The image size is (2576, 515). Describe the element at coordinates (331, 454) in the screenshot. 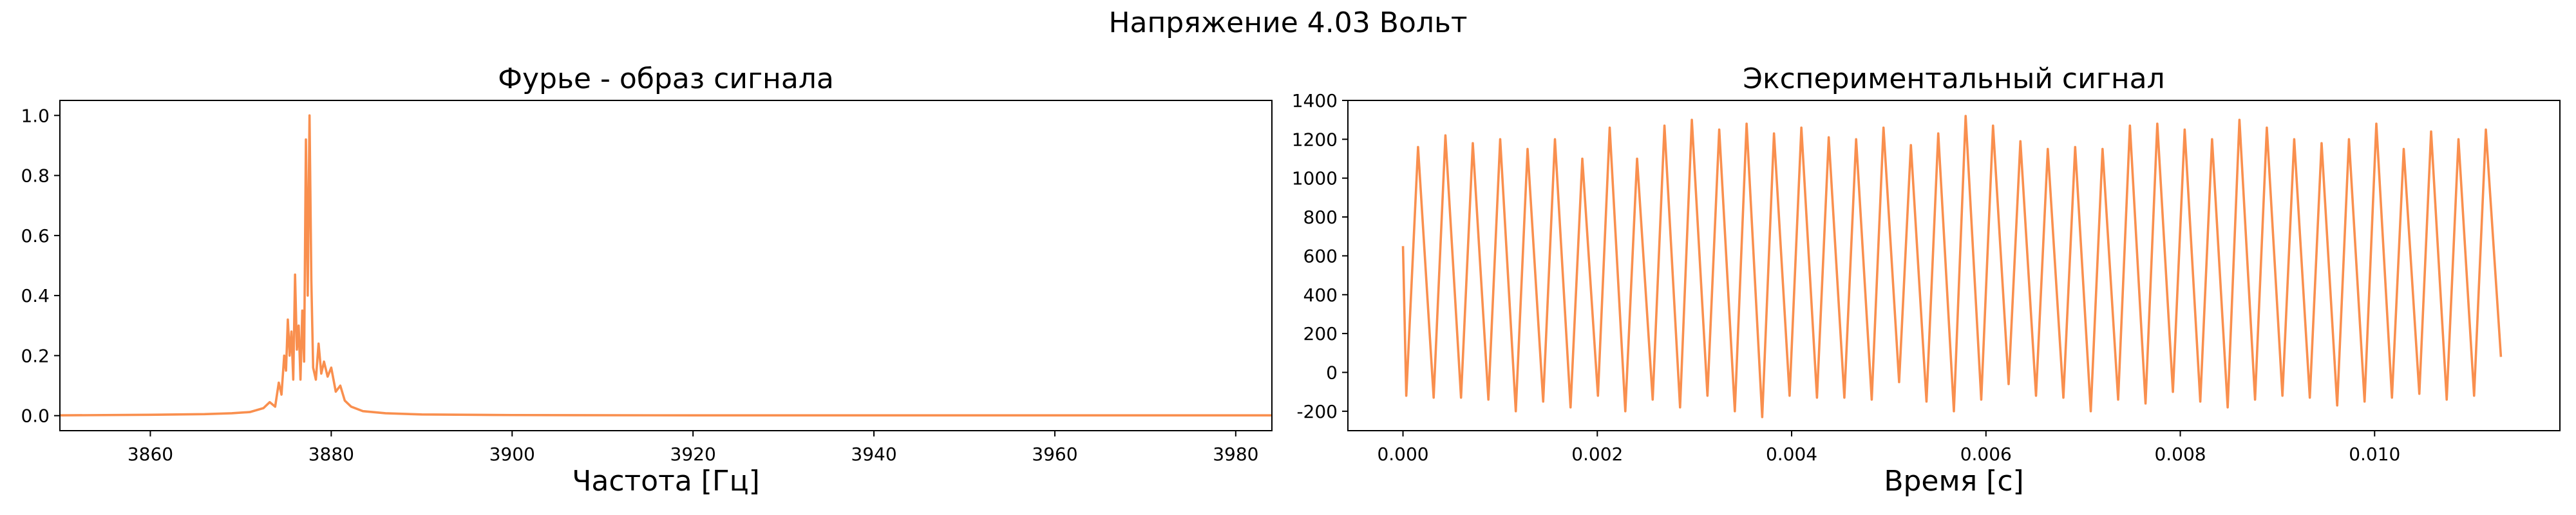

I see `x-tick-label: 3880` at that location.